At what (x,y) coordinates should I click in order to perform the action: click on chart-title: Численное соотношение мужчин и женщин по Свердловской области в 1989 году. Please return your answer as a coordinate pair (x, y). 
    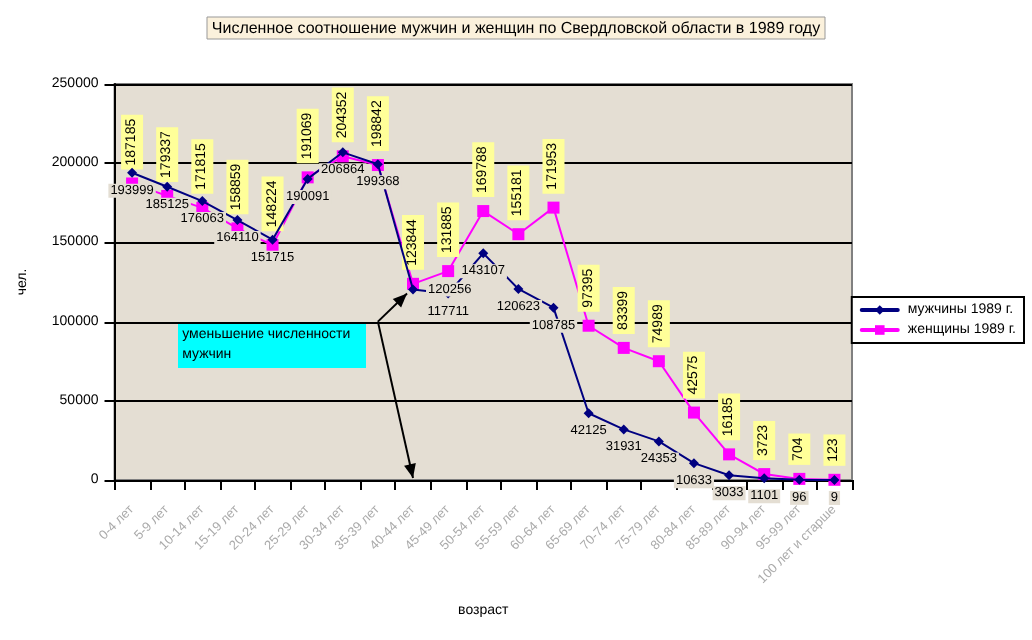
    Looking at the image, I should click on (516, 28).